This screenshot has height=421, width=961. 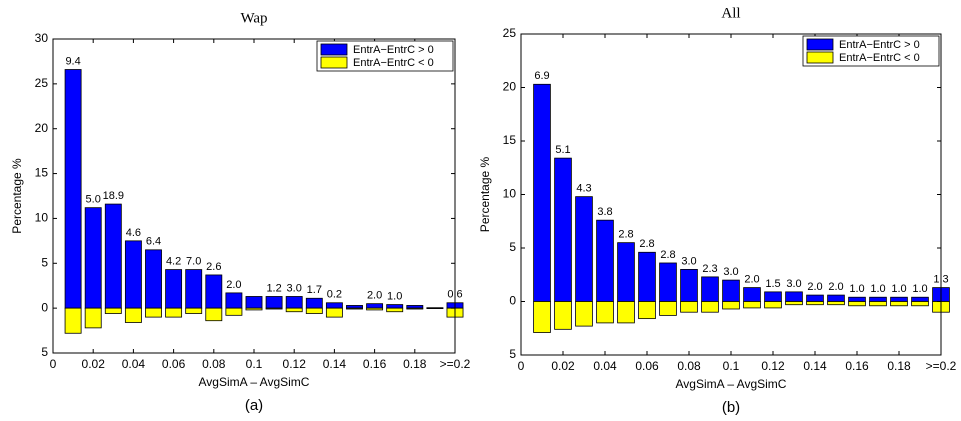 What do you see at coordinates (42, 38) in the screenshot?
I see `y-tick-label: 30` at bounding box center [42, 38].